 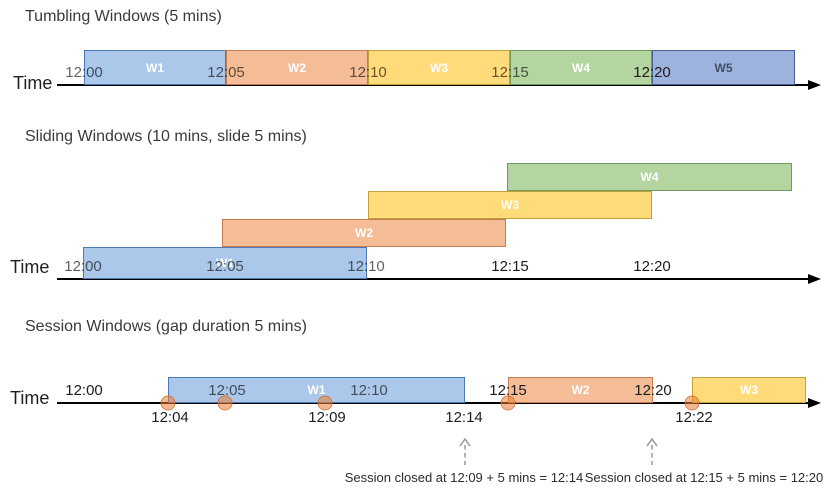 I want to click on session-window-label-w2: W2, so click(x=580, y=390).